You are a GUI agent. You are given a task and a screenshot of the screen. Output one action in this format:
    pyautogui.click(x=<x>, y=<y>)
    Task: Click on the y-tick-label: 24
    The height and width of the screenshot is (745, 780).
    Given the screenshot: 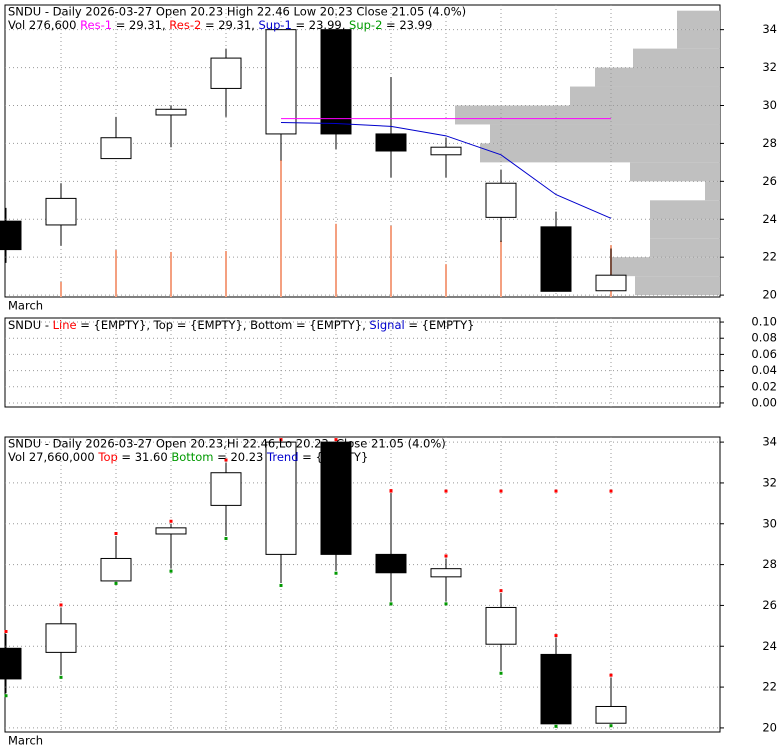 What is the action you would take?
    pyautogui.click(x=769, y=219)
    